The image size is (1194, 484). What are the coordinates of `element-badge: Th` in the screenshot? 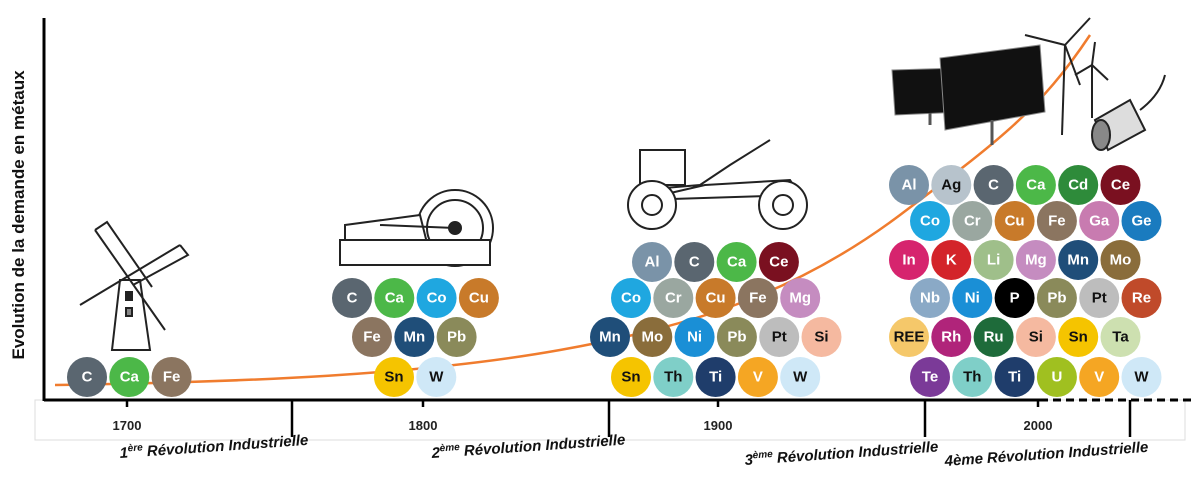 It's located at (673, 377).